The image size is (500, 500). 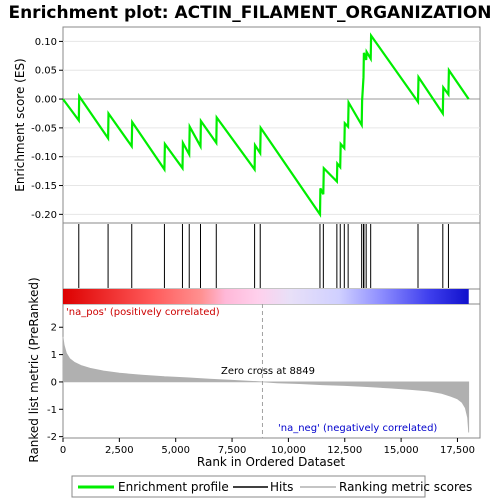 What do you see at coordinates (119, 450) in the screenshot?
I see `x-tick-label: 2,500` at bounding box center [119, 450].